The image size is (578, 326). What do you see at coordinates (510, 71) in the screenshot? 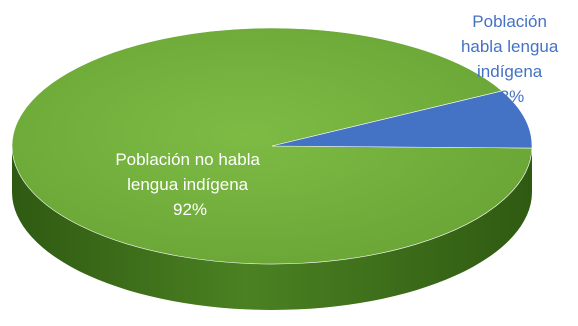
I see `slice-label-habla-line3: indígena` at bounding box center [510, 71].